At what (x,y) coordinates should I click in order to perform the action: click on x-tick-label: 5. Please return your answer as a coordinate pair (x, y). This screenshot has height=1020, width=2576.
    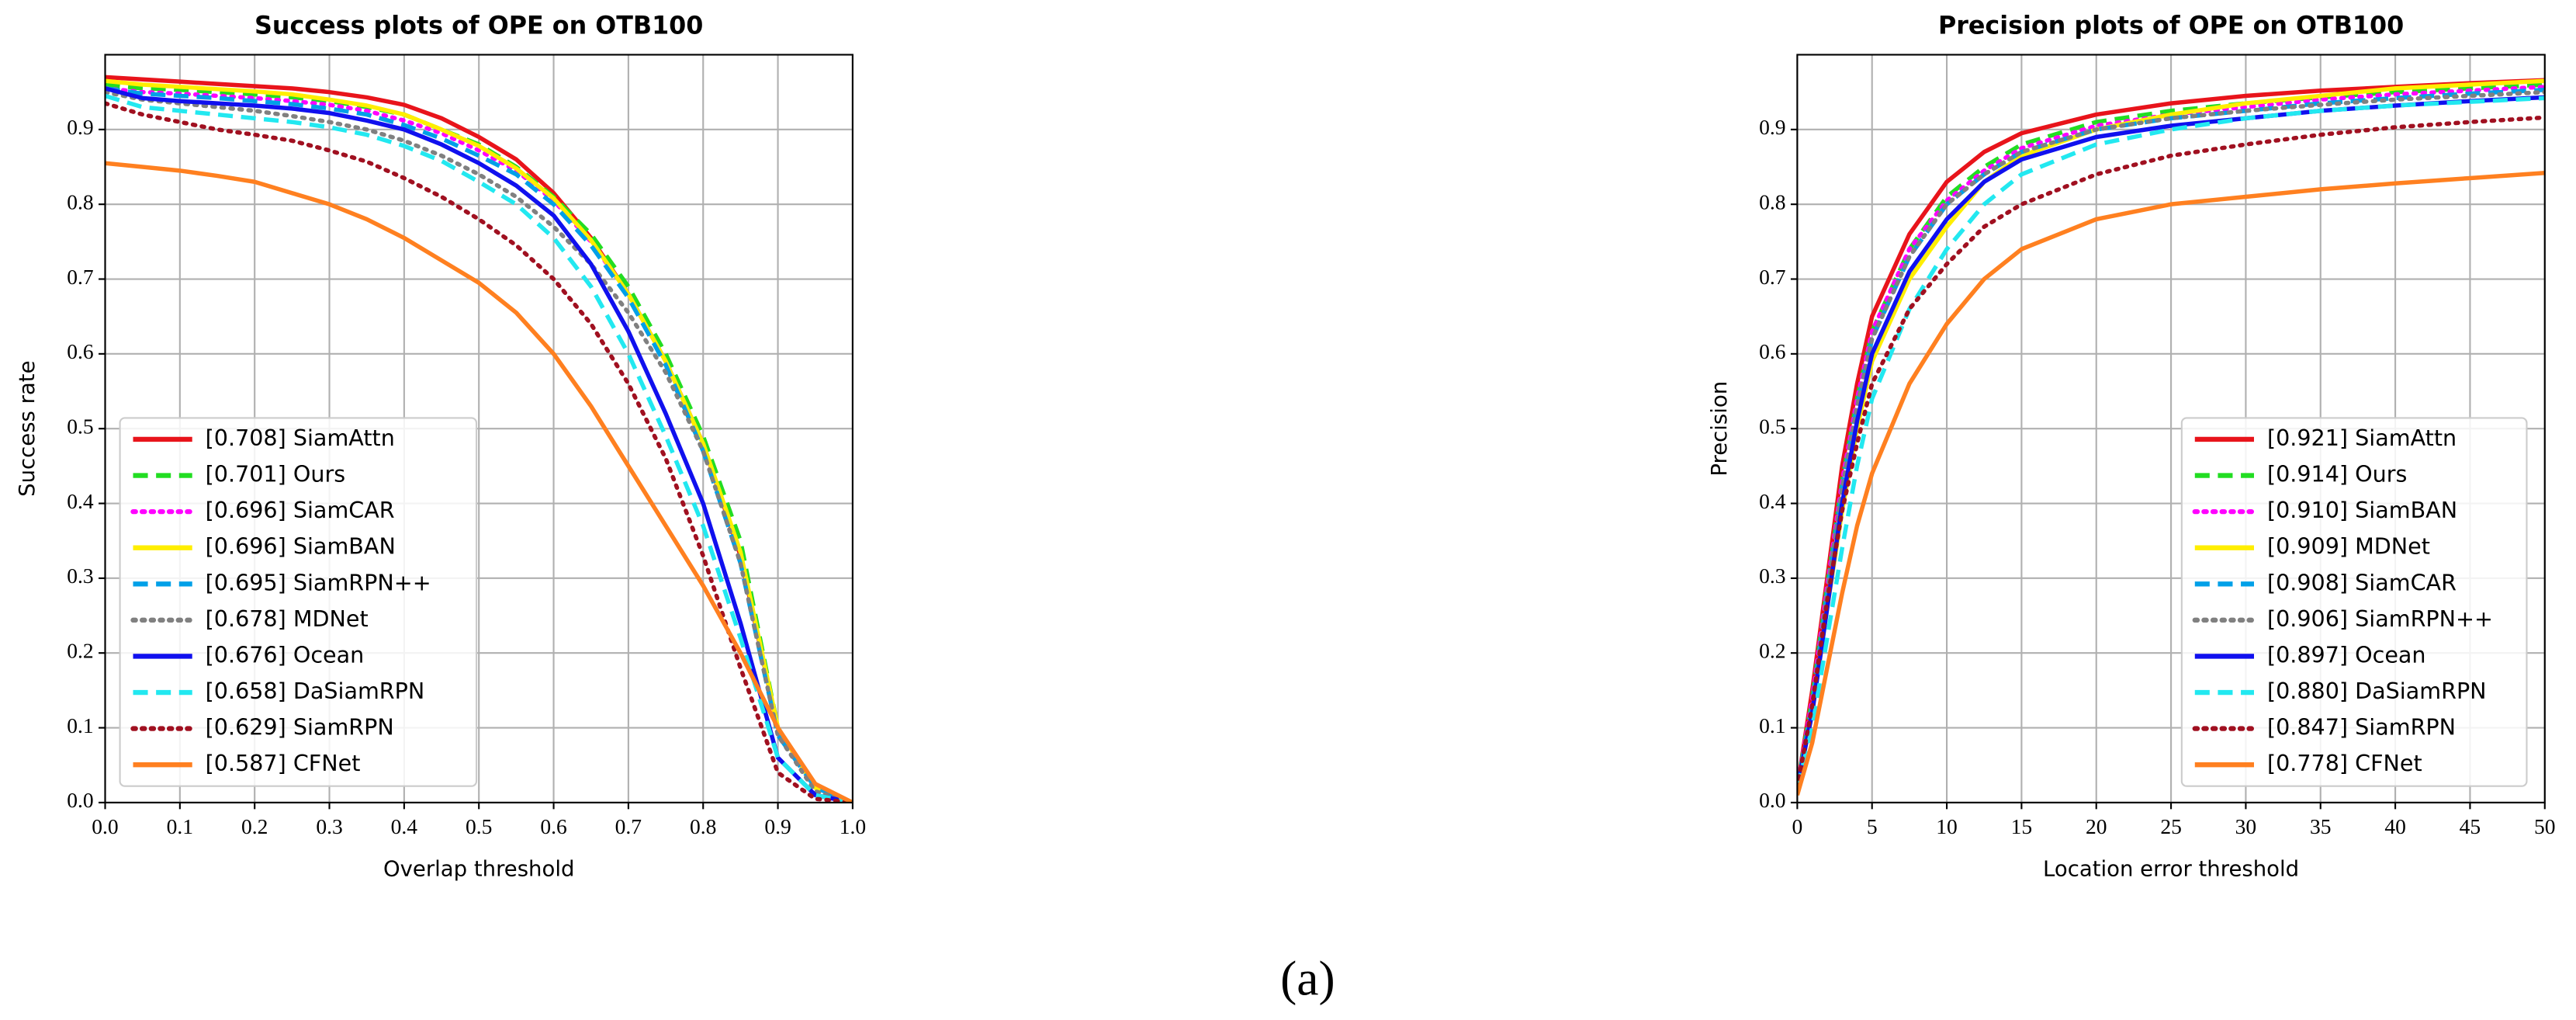
    Looking at the image, I should click on (1872, 826).